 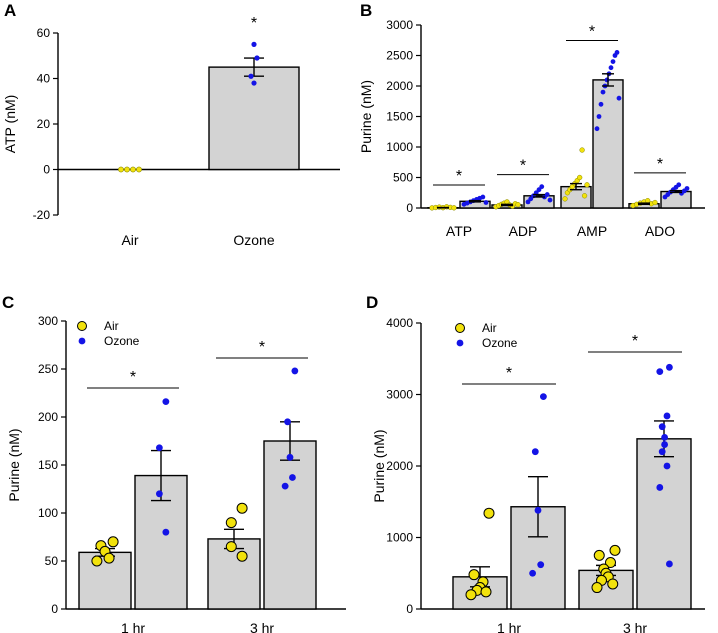 I want to click on panel-d-y-axis-title: Purine (nM), so click(x=379, y=465).